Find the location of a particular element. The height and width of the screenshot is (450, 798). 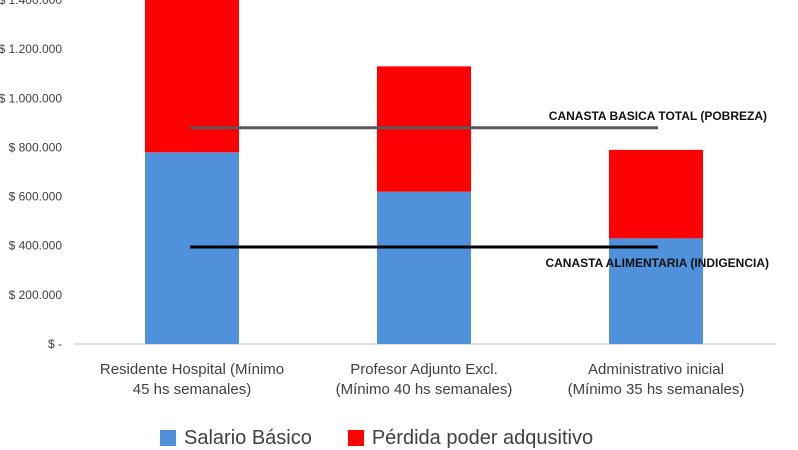

legend-item-perdida: Pérdida poder adqusitivo is located at coordinates (470, 438).